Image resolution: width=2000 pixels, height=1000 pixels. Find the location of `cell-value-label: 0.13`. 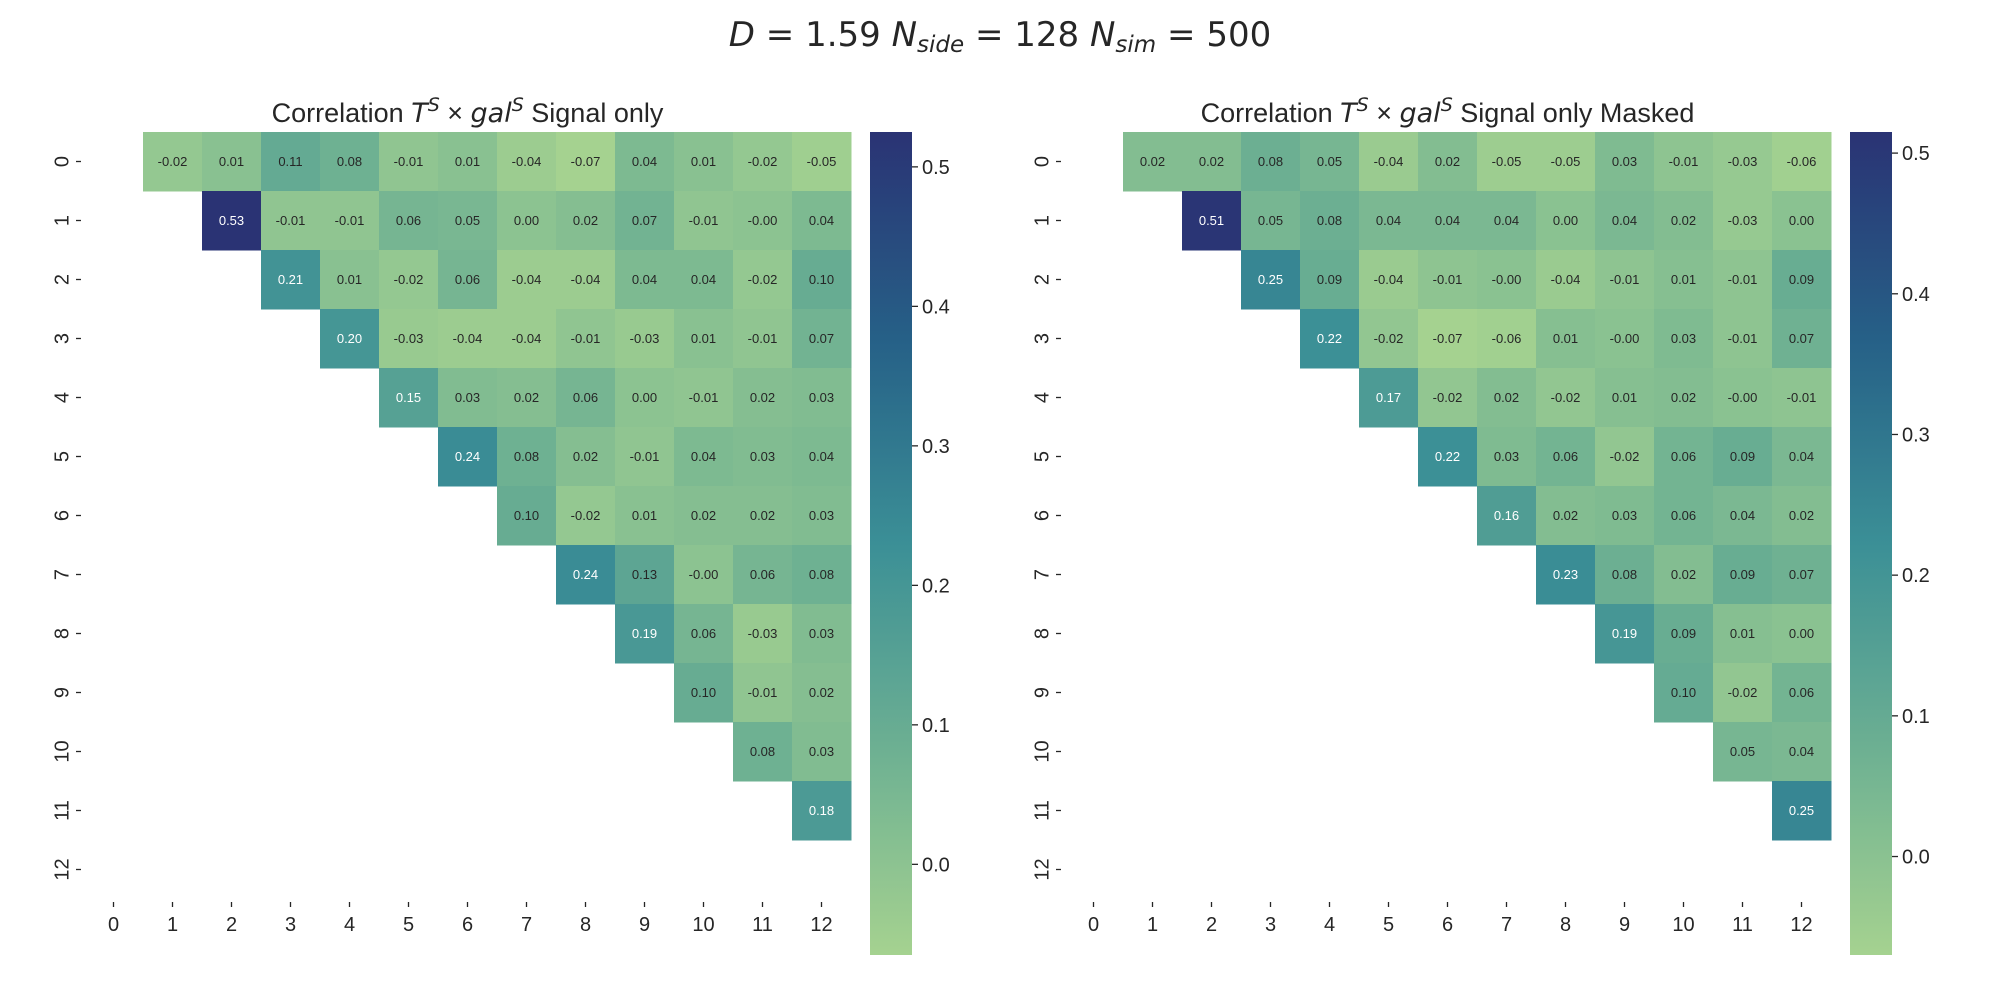

cell-value-label: 0.13 is located at coordinates (644, 574).